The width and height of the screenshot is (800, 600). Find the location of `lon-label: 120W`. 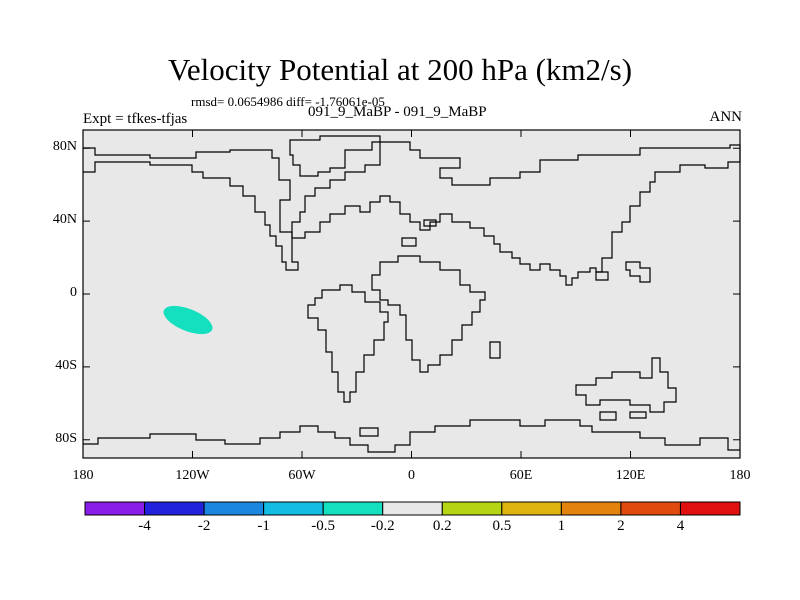

lon-label: 120W is located at coordinates (192, 475).